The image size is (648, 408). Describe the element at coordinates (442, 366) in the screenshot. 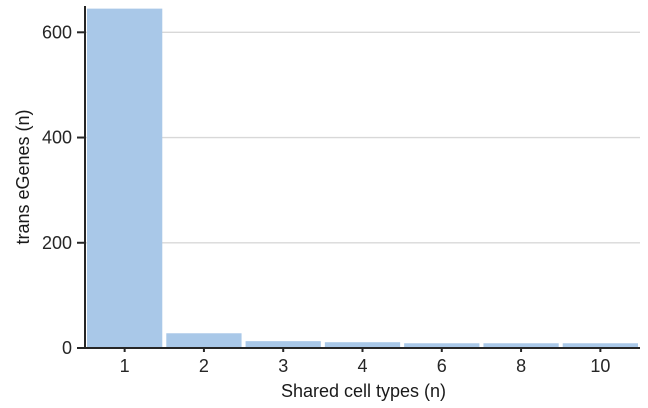

I see `x-tick-label: 6` at that location.